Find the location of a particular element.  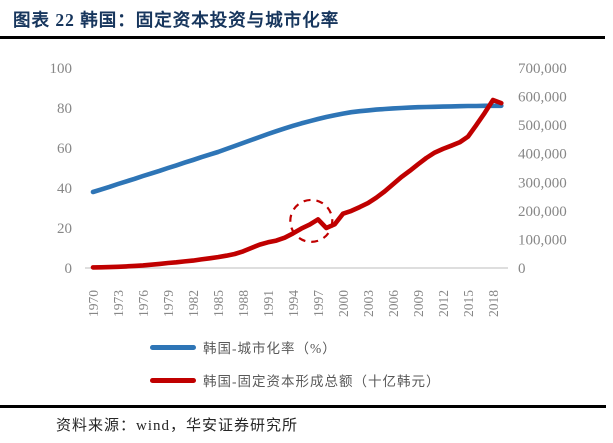

x-axis-tick-label: 1973 is located at coordinates (118, 303).